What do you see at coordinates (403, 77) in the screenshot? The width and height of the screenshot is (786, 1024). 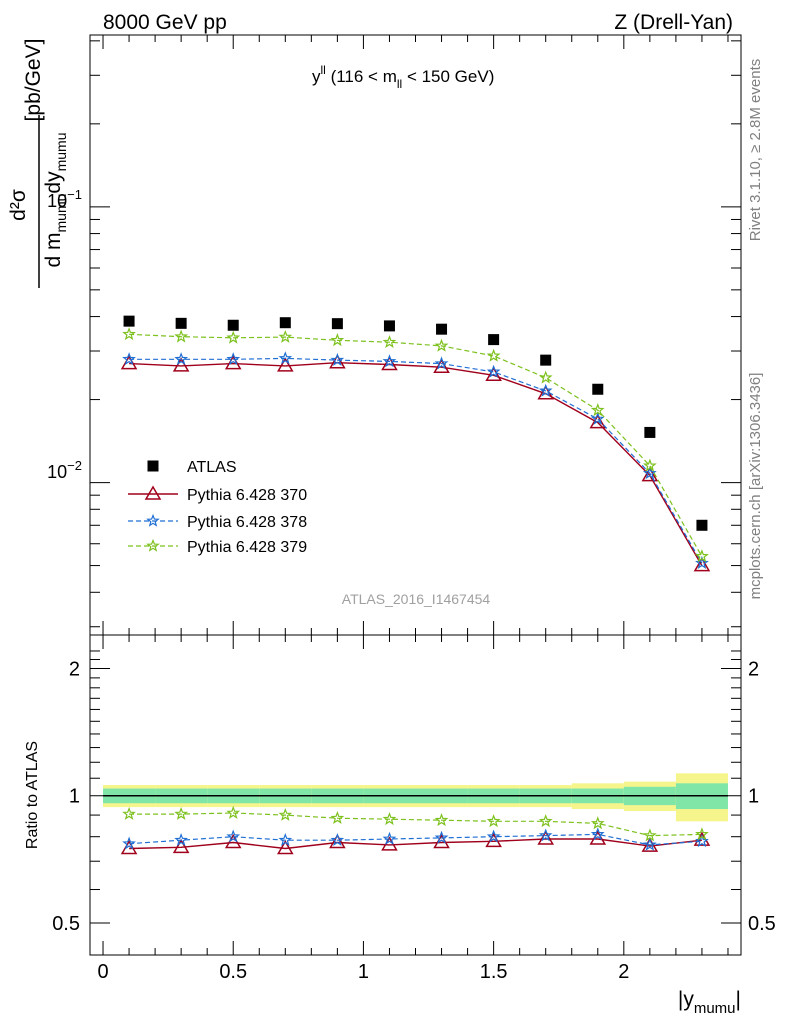 I see `main-title: yll (116 < mll < 150 GeV)` at bounding box center [403, 77].